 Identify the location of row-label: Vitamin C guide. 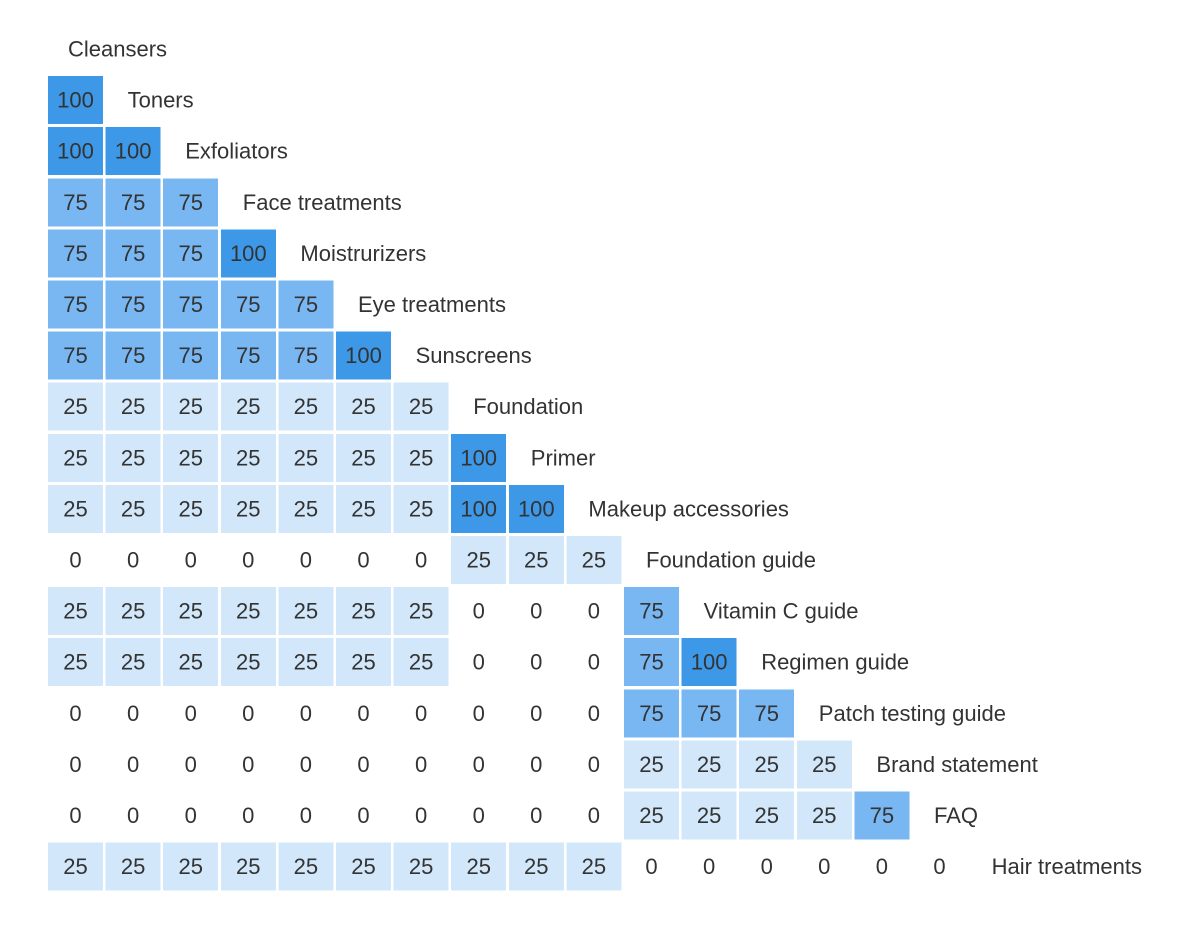
(781, 611).